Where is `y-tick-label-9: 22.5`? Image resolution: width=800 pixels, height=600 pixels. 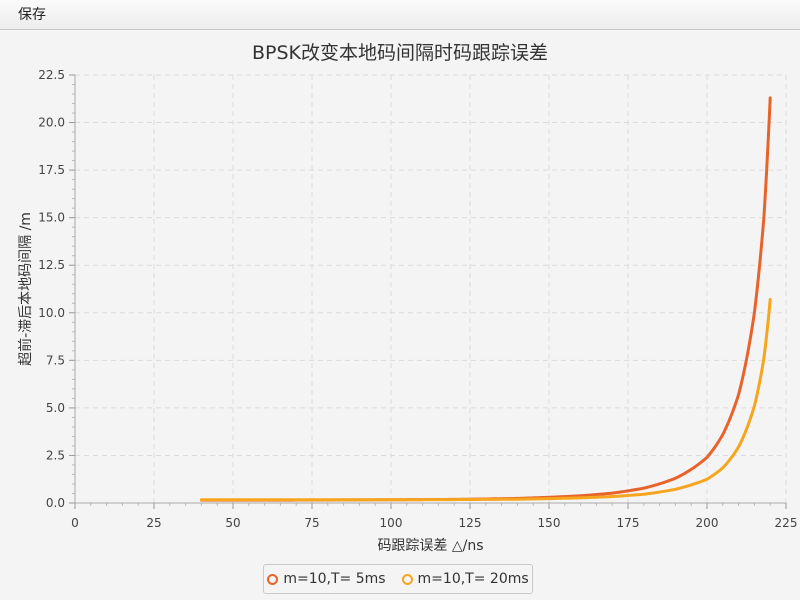
y-tick-label-9: 22.5 is located at coordinates (51, 75).